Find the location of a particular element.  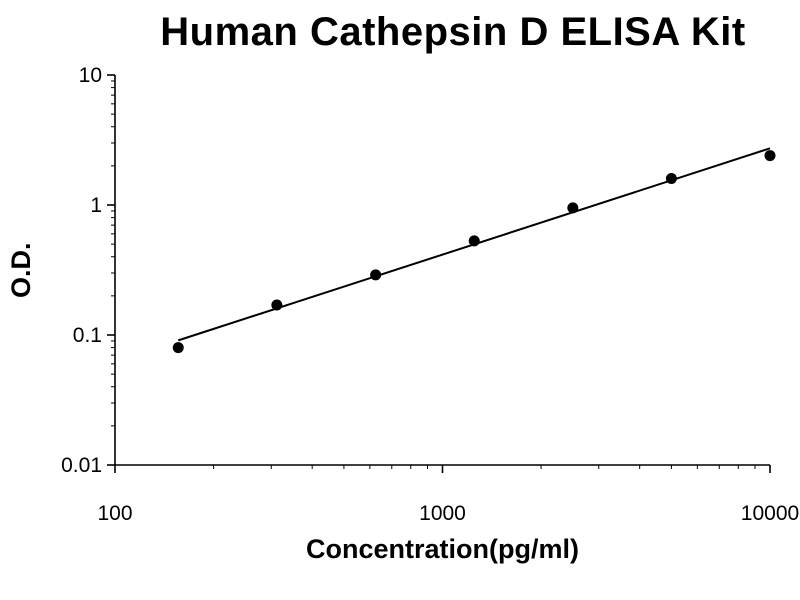

chart-title: Human Cathepsin D ELISA Kit is located at coordinates (453, 32).